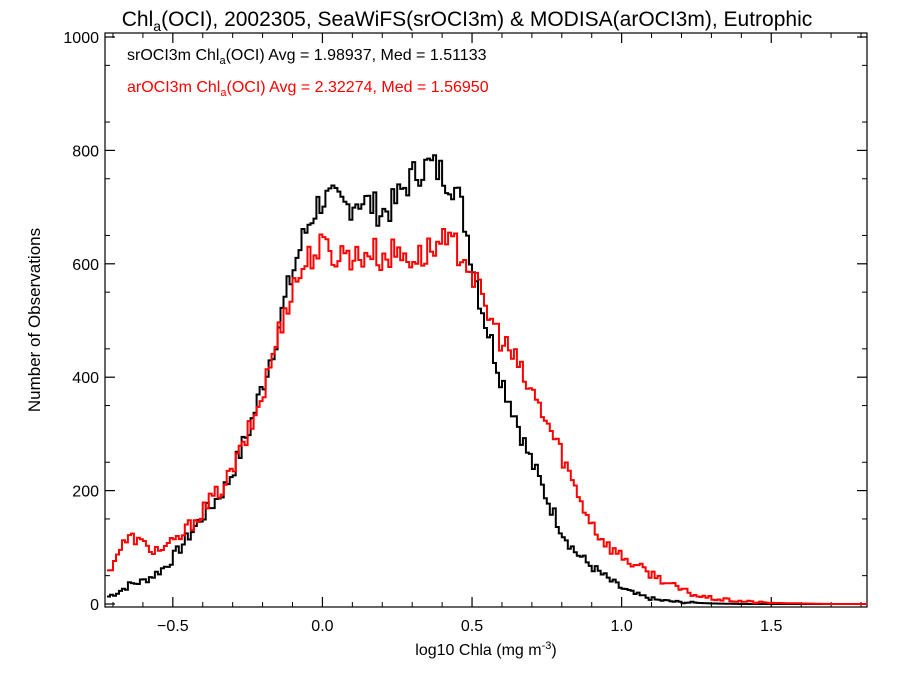 The height and width of the screenshot is (675, 900). What do you see at coordinates (357, 87) in the screenshot?
I see `legend-arOCI3m-post: (OCI) Avg = 2.32274, Med = 1.56950` at bounding box center [357, 87].